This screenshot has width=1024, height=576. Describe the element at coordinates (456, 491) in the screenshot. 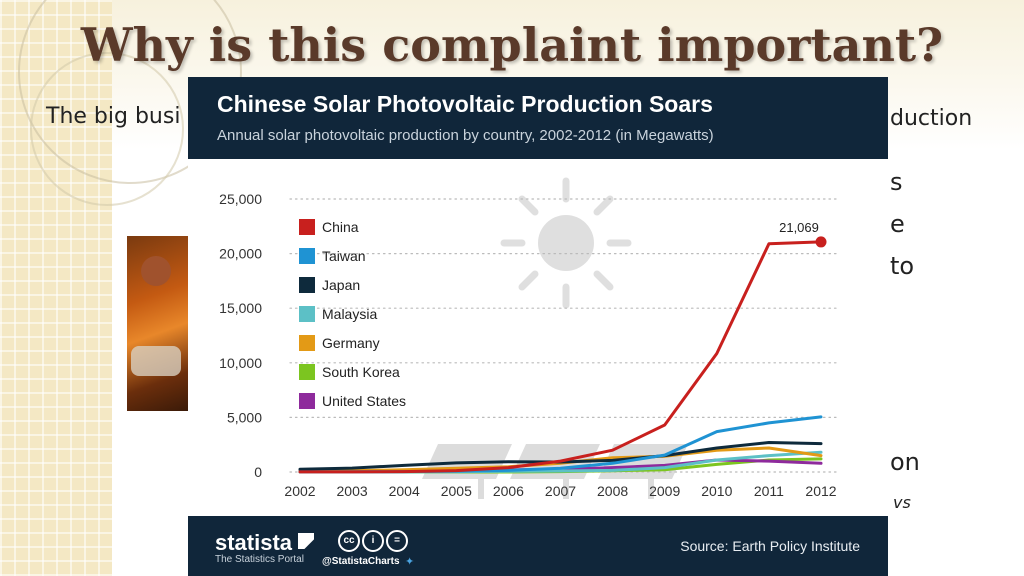

I see `x-tick-label: 2005` at that location.